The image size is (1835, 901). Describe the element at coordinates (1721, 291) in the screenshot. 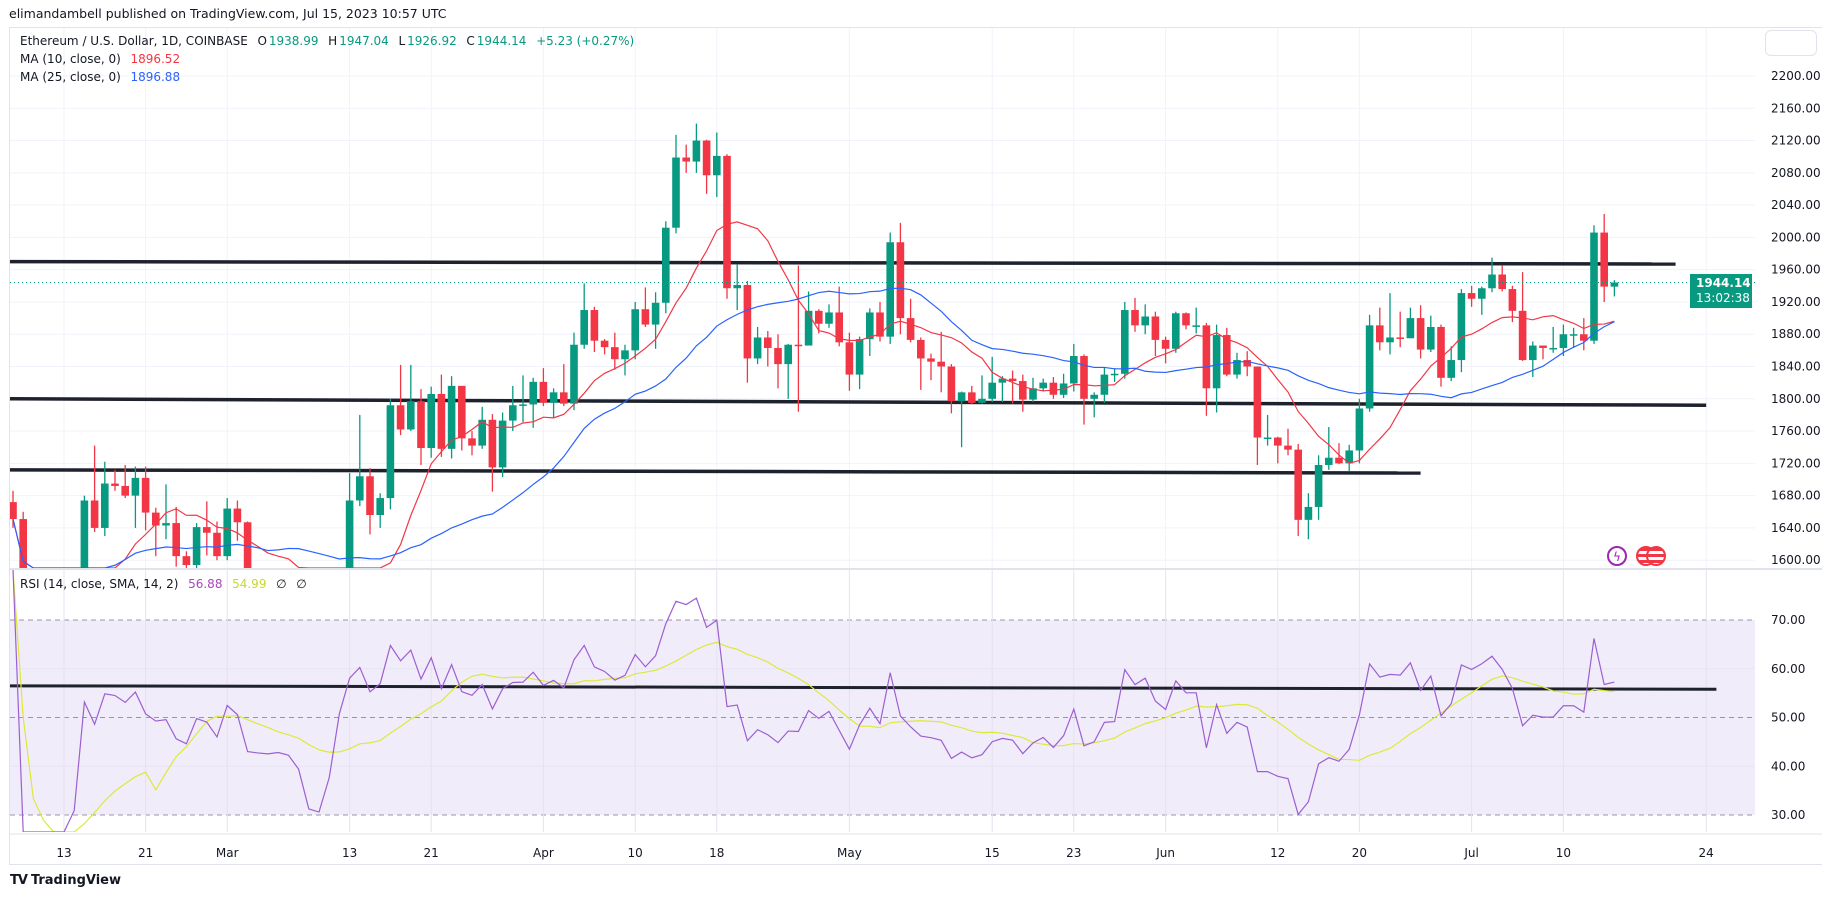

I see `last-price-label: 1944.14 13:02:38` at that location.